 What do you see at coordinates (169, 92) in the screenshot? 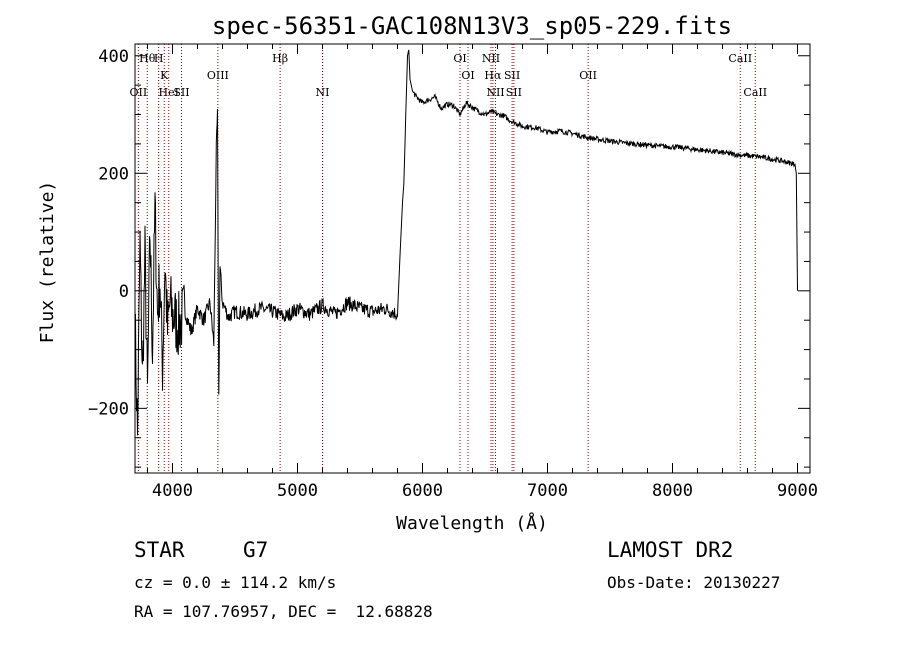
I see `line-marker-label-4: HeI` at bounding box center [169, 92].